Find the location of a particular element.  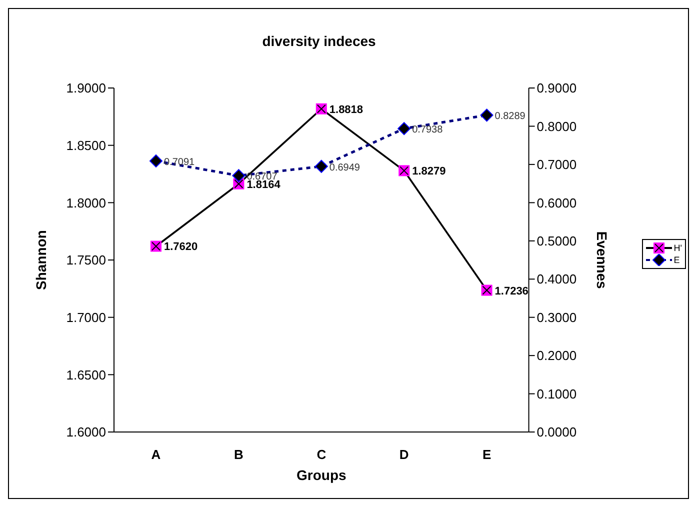

y-tick-label: 1.6500 is located at coordinates (86, 374).